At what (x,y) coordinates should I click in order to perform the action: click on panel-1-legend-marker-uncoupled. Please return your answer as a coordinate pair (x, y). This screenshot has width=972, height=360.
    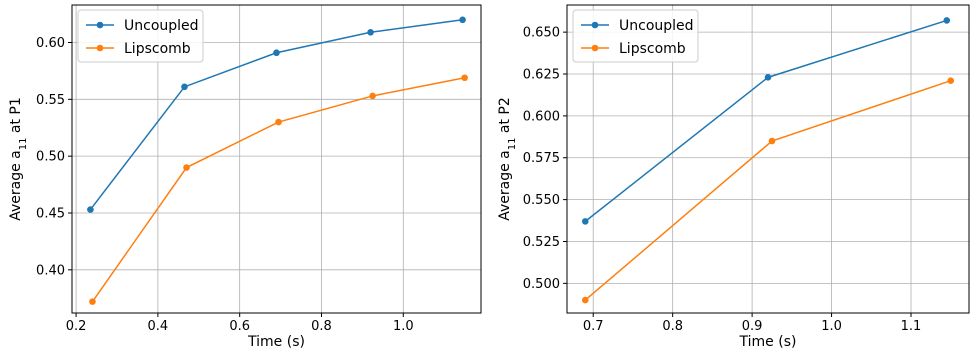
    Looking at the image, I should click on (100, 25).